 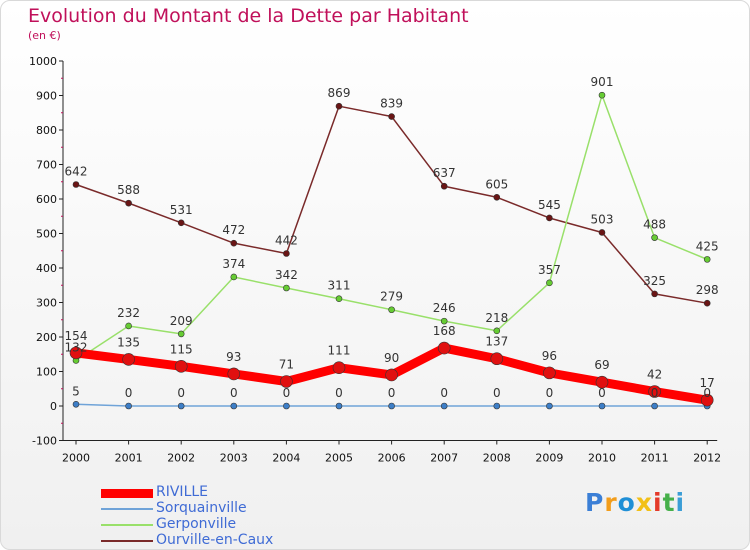 What do you see at coordinates (654, 375) in the screenshot?
I see `data-label: 42` at bounding box center [654, 375].